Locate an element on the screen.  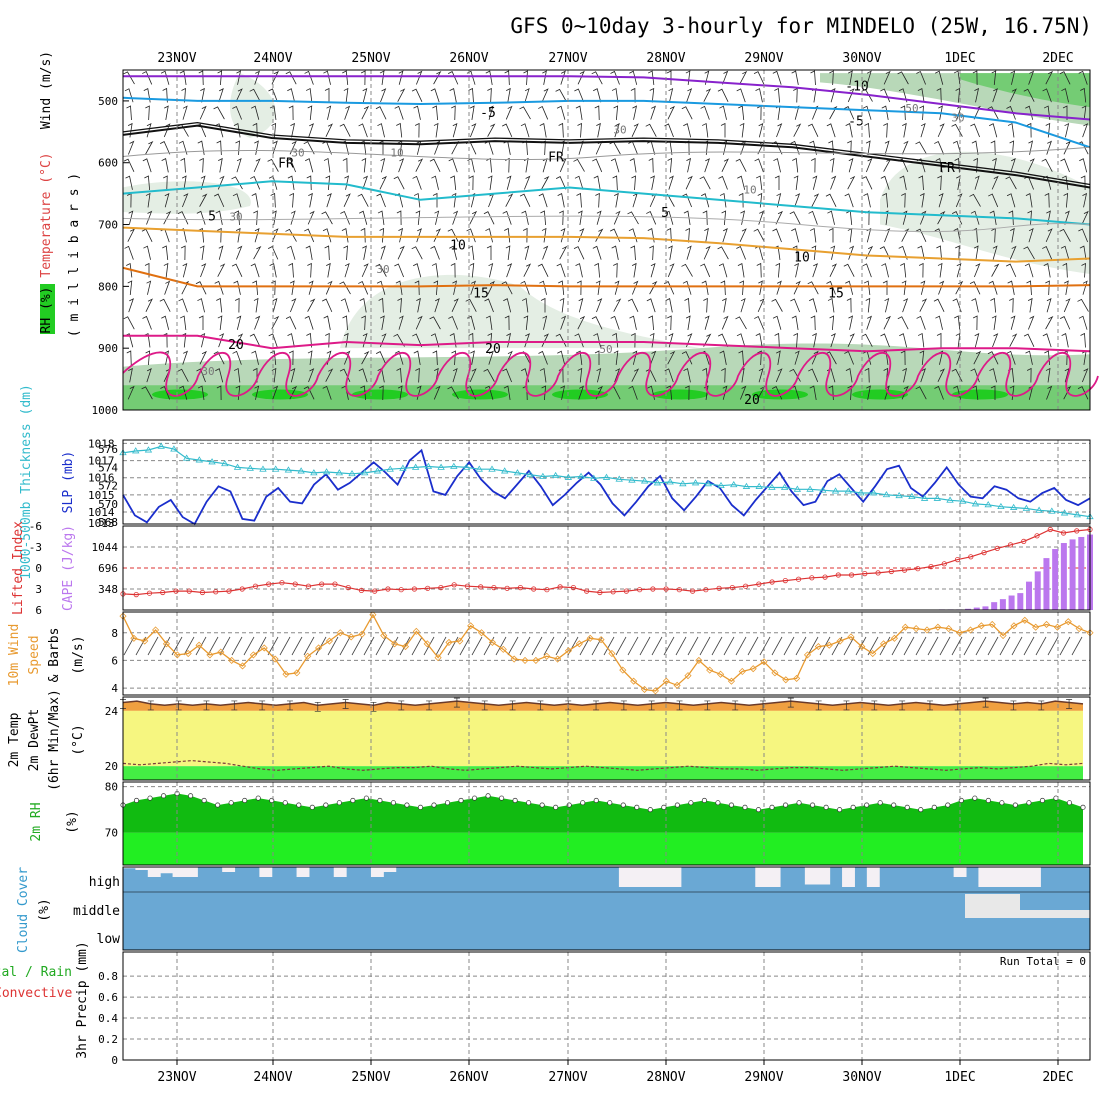
contour-label: FR is located at coordinates (556, 158).